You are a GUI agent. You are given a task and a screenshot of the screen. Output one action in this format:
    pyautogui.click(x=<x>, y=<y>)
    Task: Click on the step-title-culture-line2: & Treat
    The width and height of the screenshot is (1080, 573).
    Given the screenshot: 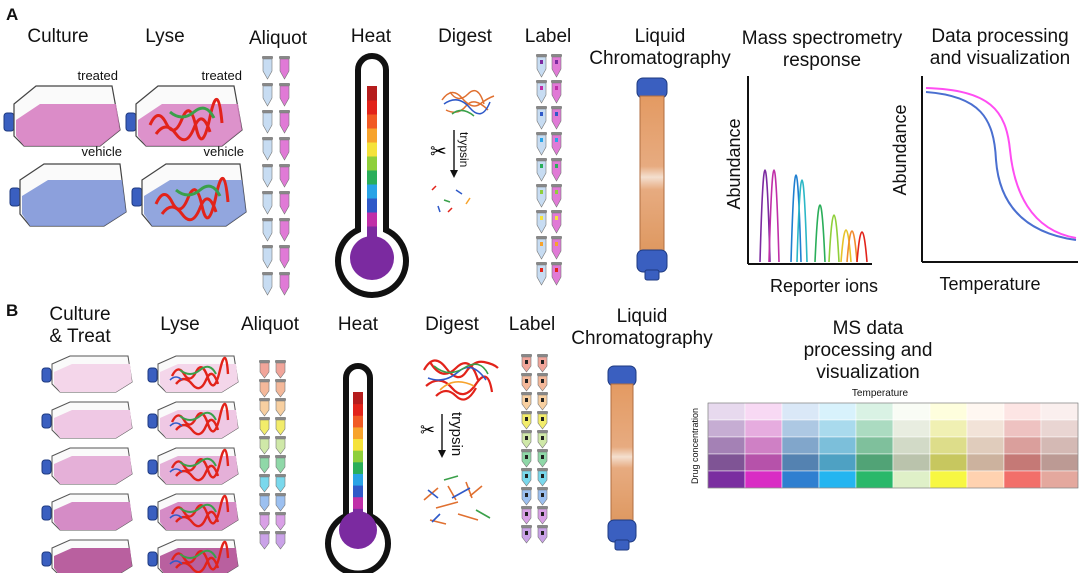 What is the action you would take?
    pyautogui.click(x=80, y=336)
    